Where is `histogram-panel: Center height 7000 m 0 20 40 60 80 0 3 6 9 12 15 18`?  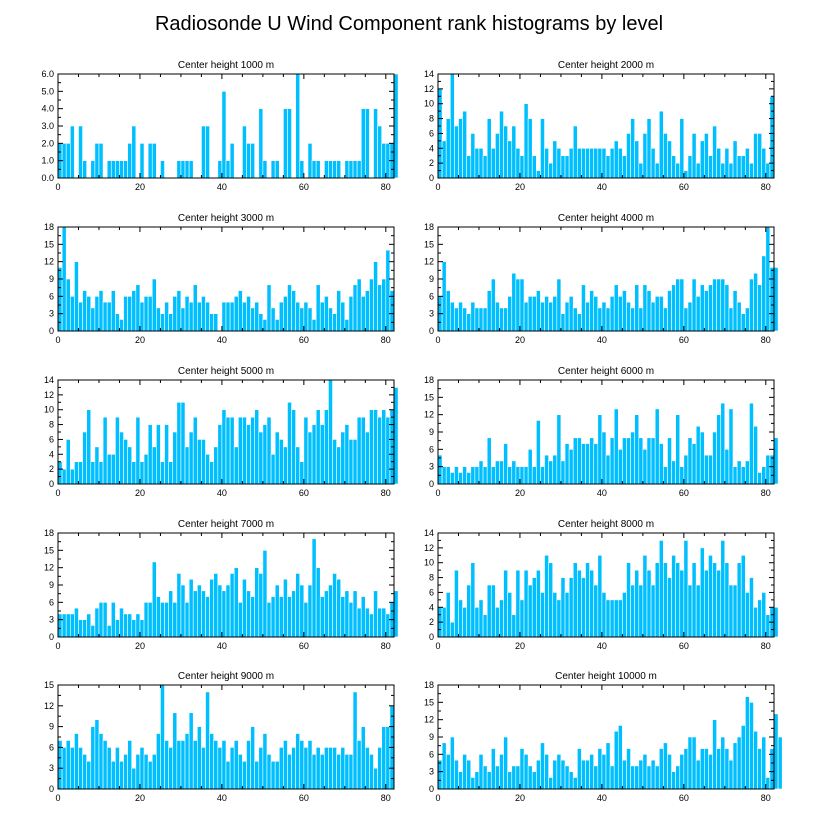
histogram-panel: Center height 7000 m 0 20 40 60 80 0 3 6 9 12 15 18 is located at coordinates (221, 585).